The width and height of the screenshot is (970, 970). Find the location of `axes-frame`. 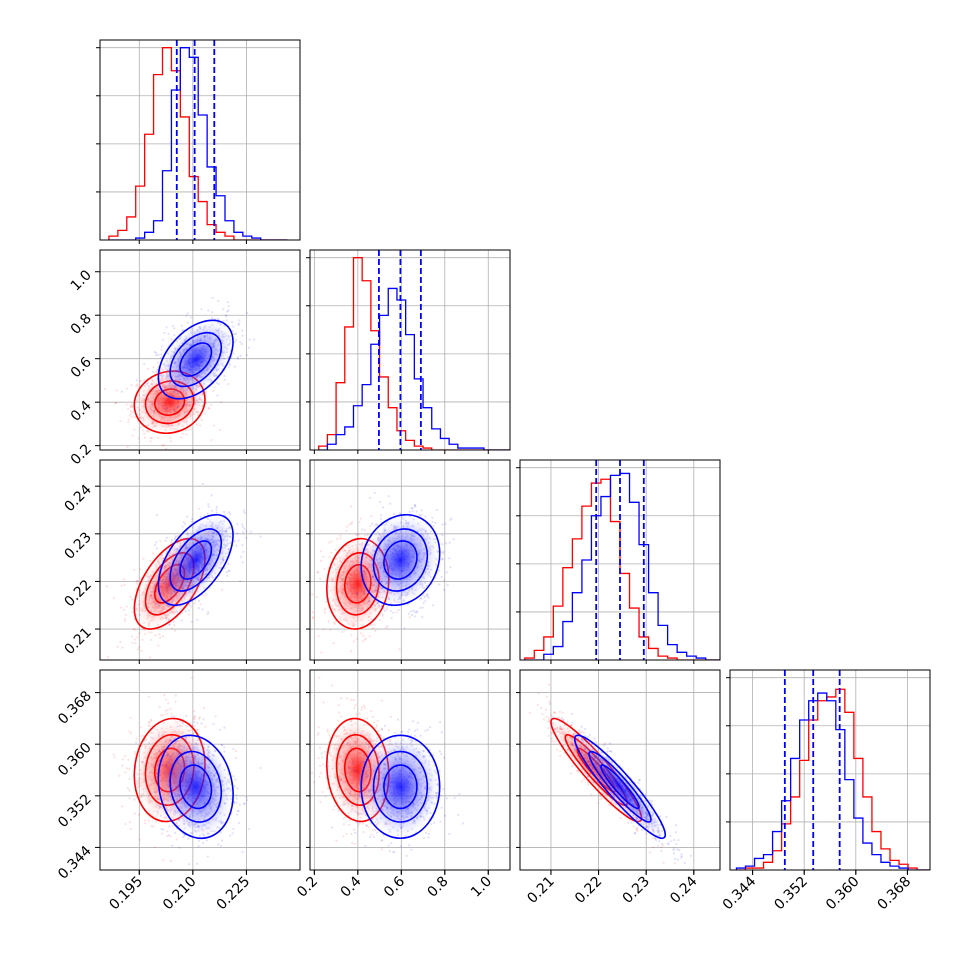

axes-frame is located at coordinates (620, 560).